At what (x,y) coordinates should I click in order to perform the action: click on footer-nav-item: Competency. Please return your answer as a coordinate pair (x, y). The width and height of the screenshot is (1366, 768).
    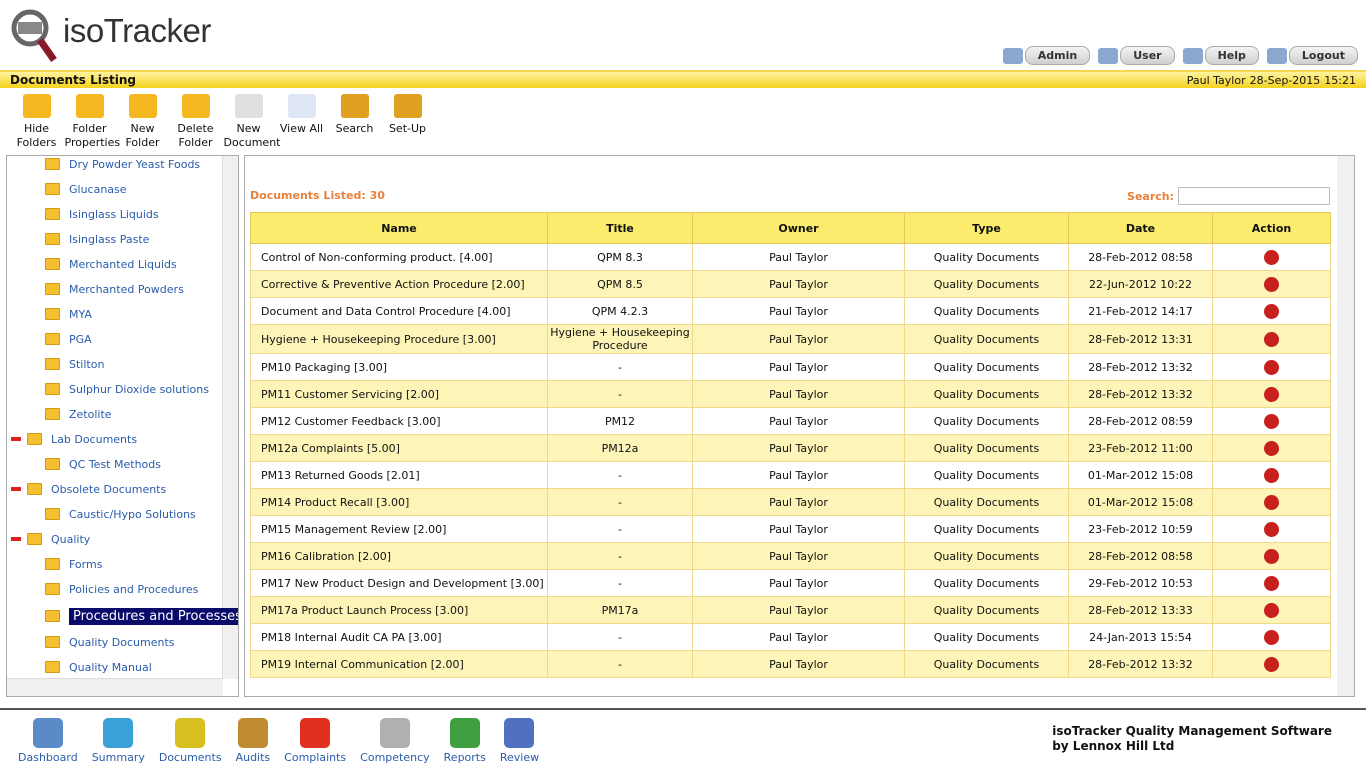
    Looking at the image, I should click on (395, 741).